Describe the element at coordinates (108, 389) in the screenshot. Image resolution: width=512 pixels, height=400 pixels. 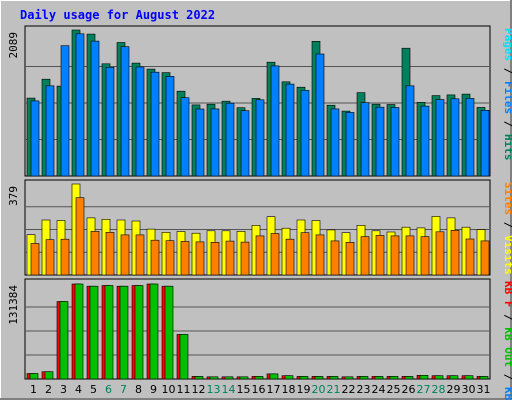
I see `x-tick-label: 6` at that location.